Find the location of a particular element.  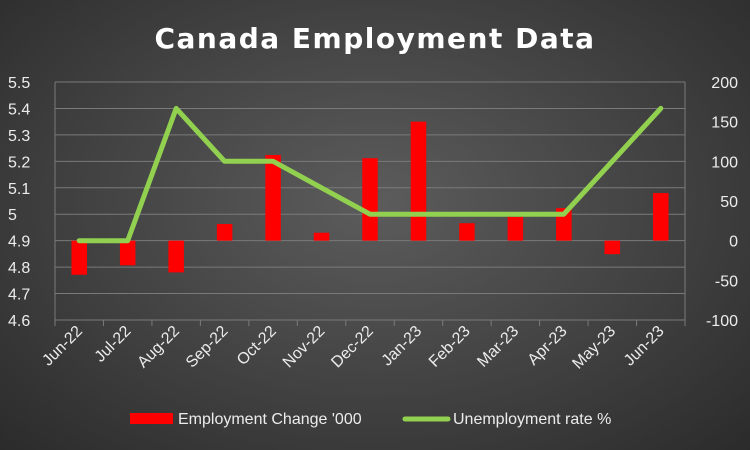

right-axis-tick-label: 100 is located at coordinates (724, 162).